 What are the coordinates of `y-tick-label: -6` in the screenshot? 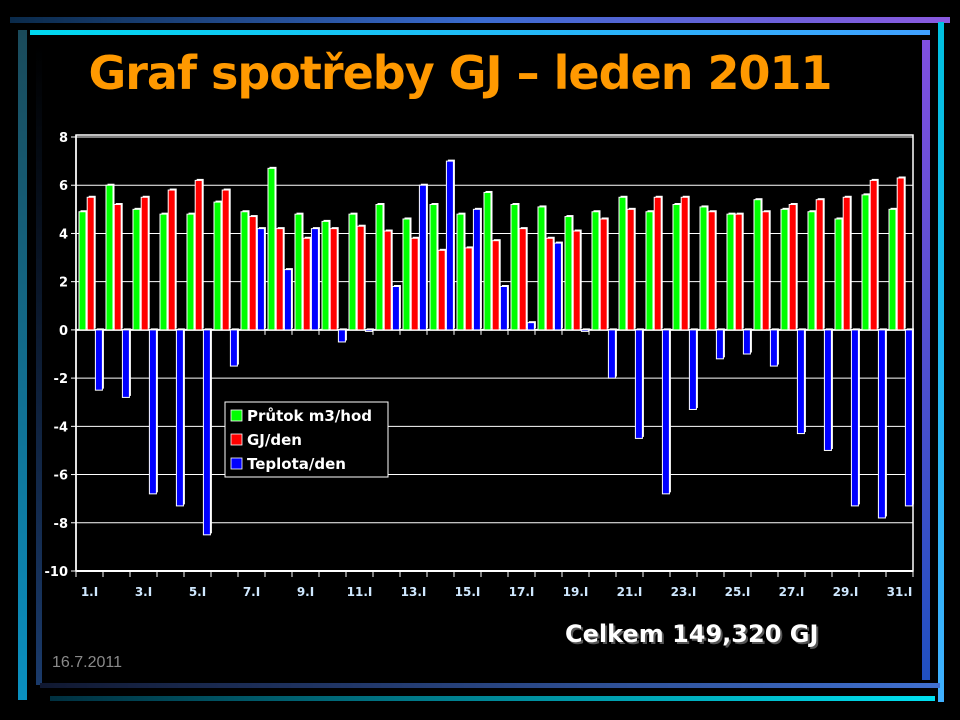 It's located at (61, 476).